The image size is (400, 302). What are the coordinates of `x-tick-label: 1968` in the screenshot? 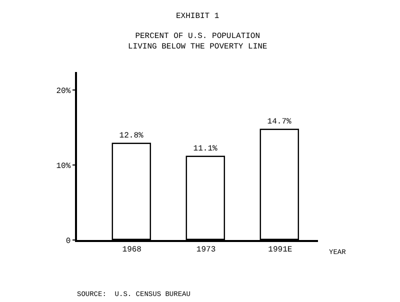 It's located at (132, 249).